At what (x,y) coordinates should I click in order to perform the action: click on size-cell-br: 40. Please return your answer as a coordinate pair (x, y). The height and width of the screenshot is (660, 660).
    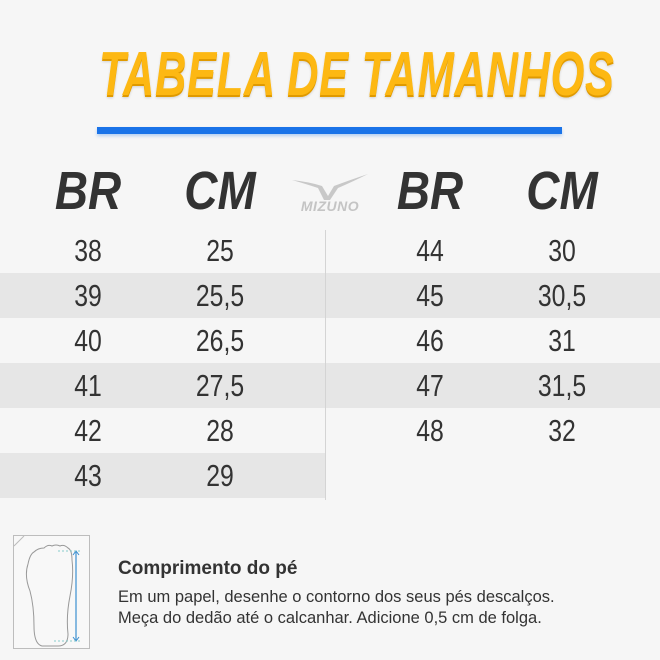
    Looking at the image, I should click on (88, 340).